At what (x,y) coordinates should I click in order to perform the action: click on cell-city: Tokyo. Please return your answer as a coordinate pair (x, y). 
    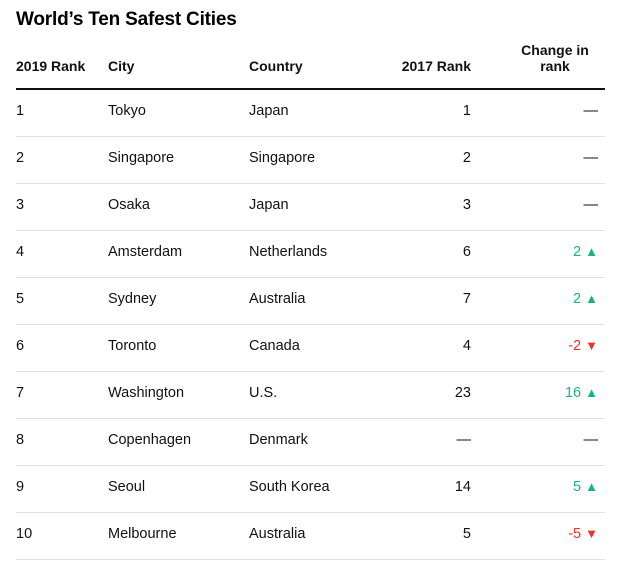
    Looking at the image, I should click on (127, 111).